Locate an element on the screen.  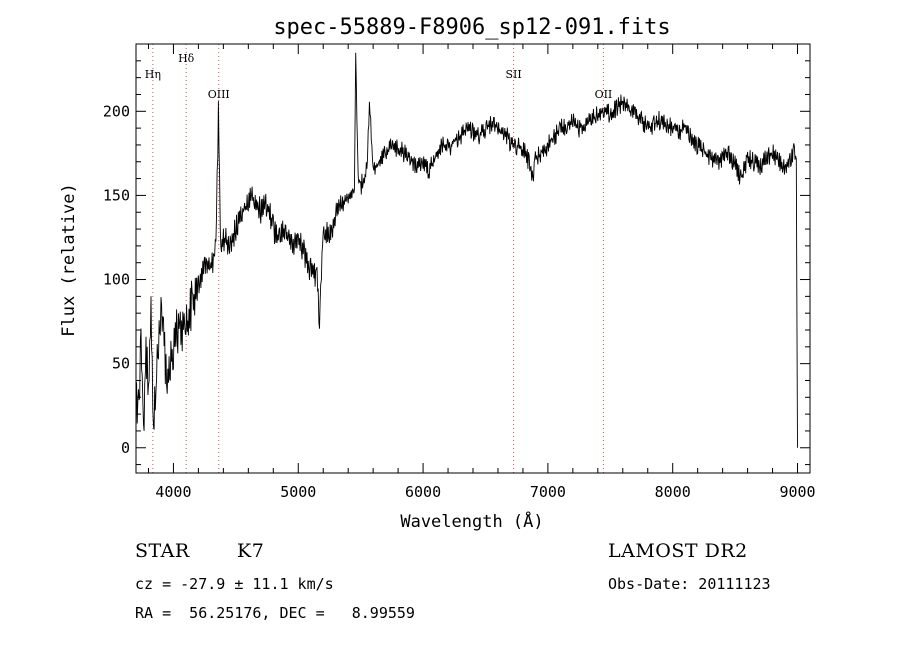
marker-label: SII is located at coordinates (513, 74).